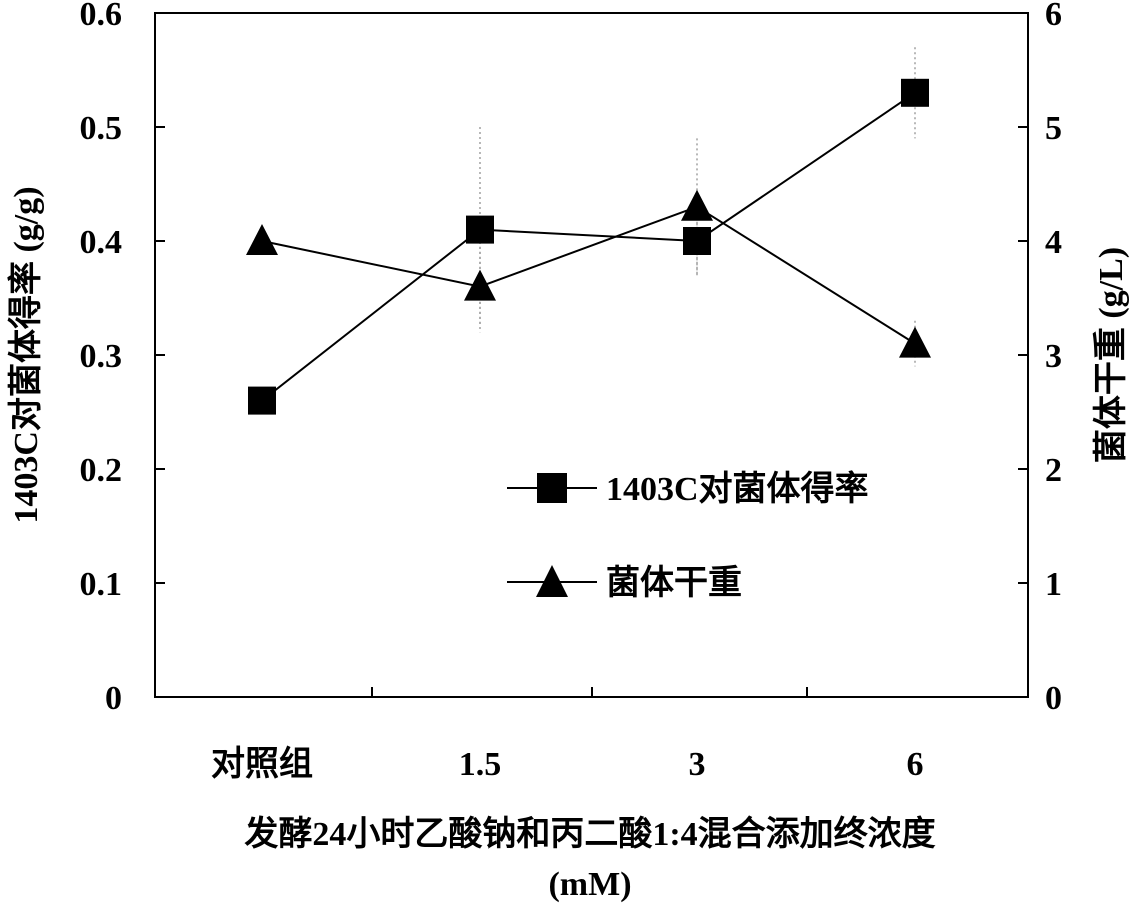  I want to click on right-tick-label: 2, so click(1053, 470).